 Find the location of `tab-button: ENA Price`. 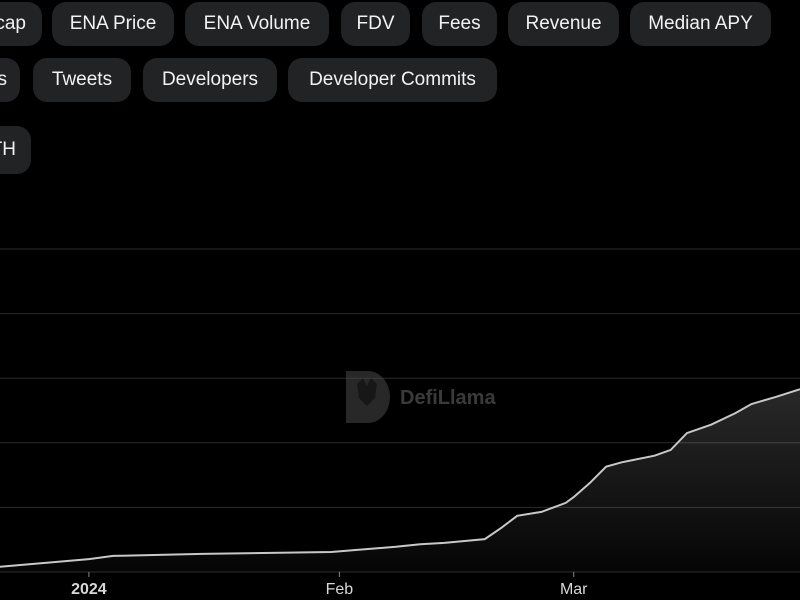

tab-button: ENA Price is located at coordinates (113, 24).